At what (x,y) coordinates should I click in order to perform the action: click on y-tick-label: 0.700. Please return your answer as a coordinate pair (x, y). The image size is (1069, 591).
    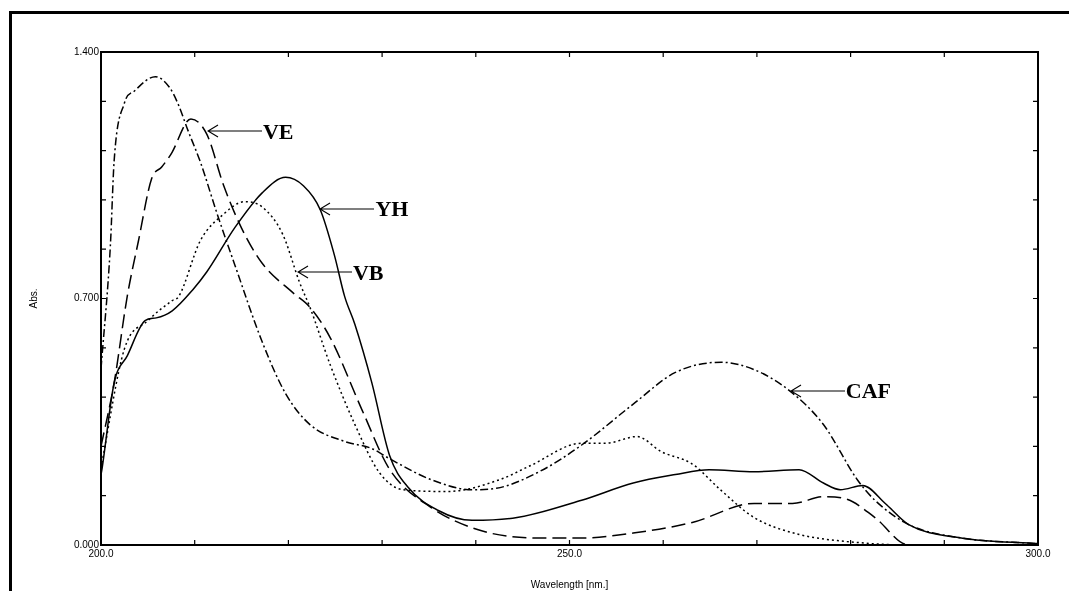
    Looking at the image, I should click on (86, 298).